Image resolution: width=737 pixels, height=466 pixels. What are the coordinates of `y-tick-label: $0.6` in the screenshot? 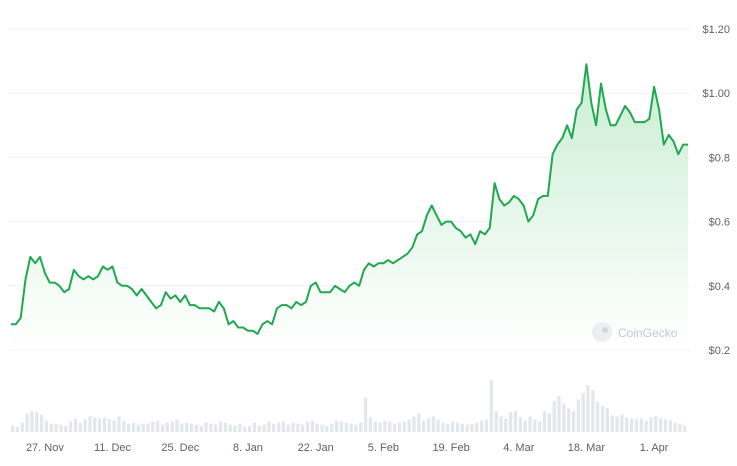 It's located at (719, 223).